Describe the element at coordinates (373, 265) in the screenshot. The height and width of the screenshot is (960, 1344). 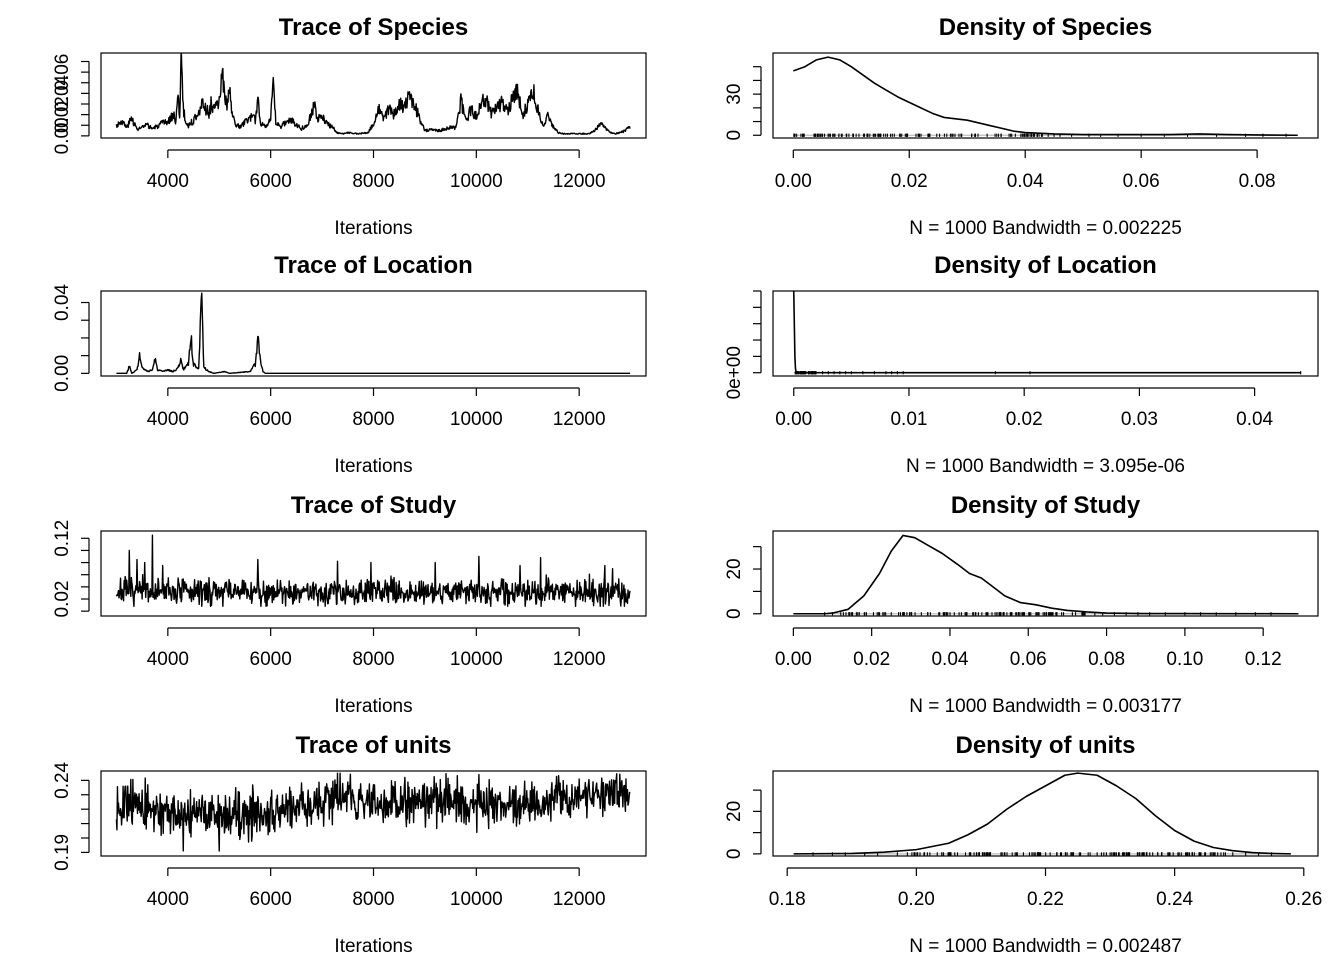
I see `chart-title: Trace of Location` at that location.